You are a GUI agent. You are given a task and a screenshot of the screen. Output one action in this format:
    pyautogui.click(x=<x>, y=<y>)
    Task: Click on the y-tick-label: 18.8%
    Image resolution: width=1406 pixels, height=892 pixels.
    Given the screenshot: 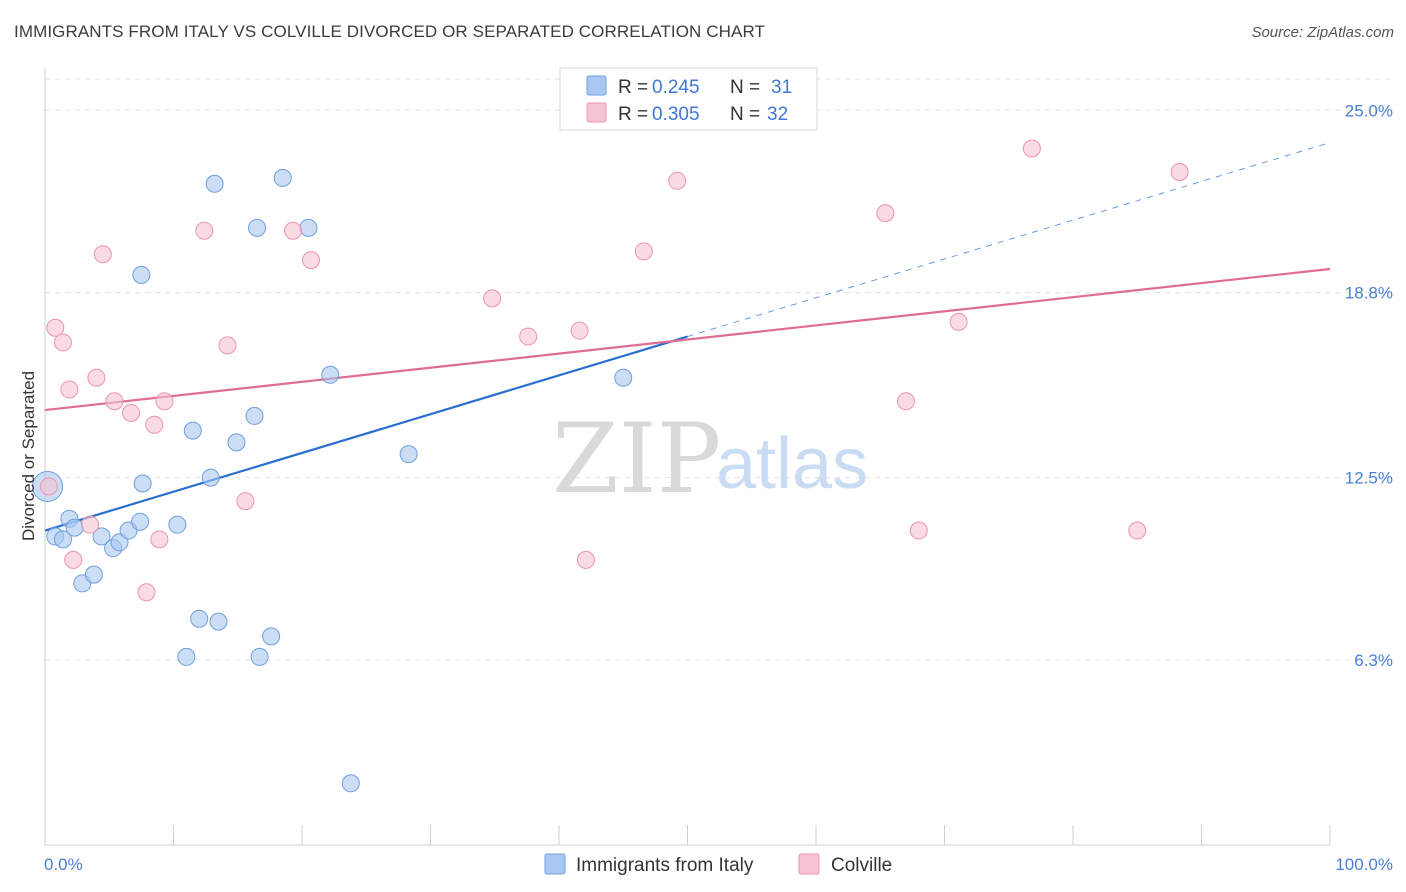 What is the action you would take?
    pyautogui.click(x=1369, y=292)
    